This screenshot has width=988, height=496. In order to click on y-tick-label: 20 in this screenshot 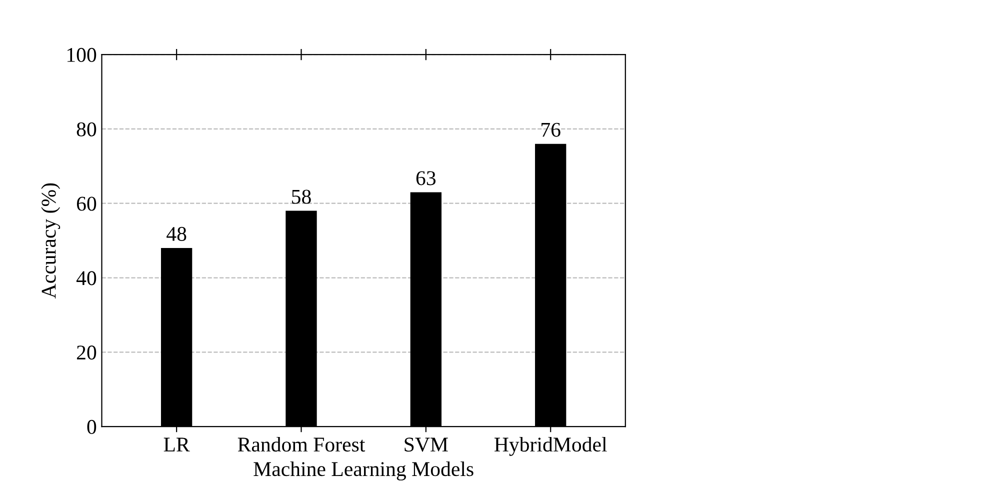, I will do `click(86, 353)`.